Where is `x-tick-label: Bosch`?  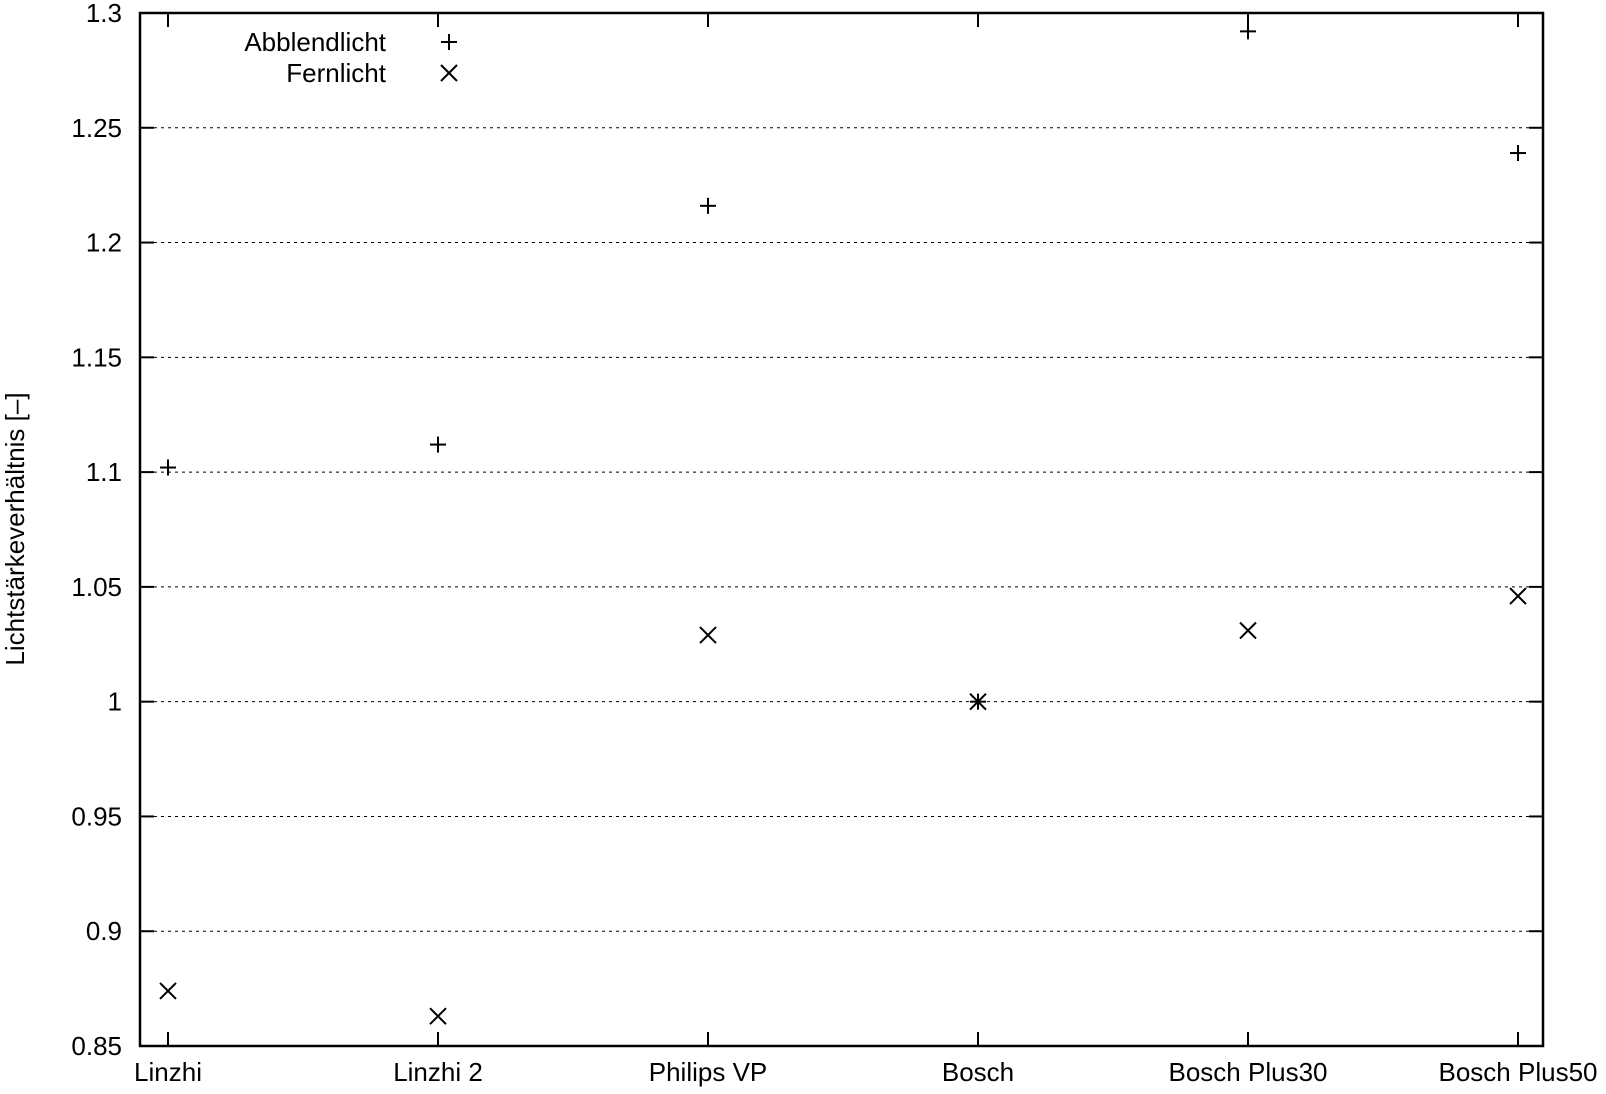
x-tick-label: Bosch is located at coordinates (978, 1072).